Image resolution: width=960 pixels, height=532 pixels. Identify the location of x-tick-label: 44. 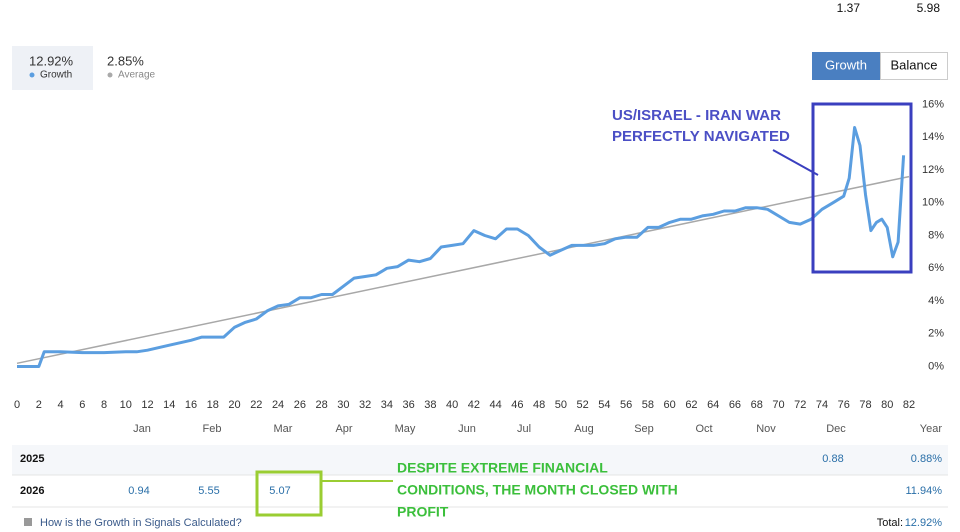
(496, 405).